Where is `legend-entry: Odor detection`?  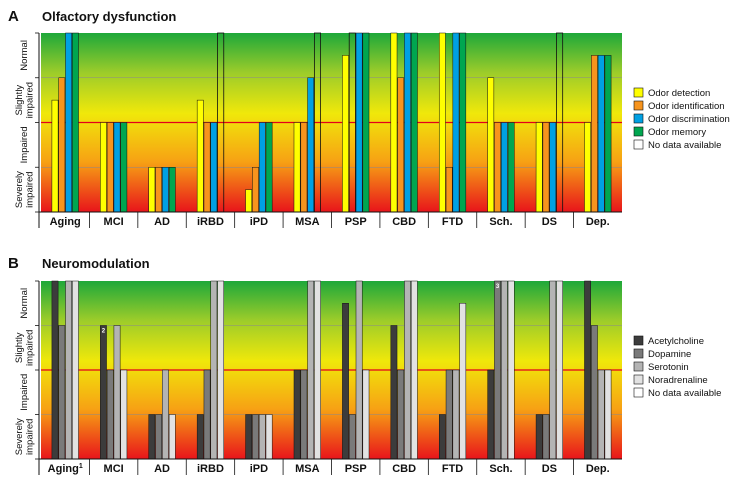
legend-entry: Odor detection is located at coordinates (679, 93).